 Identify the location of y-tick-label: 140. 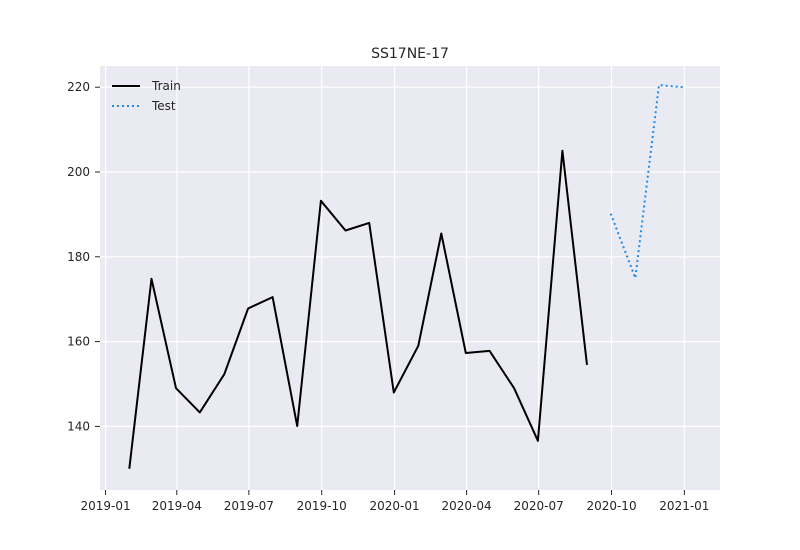
(78, 426).